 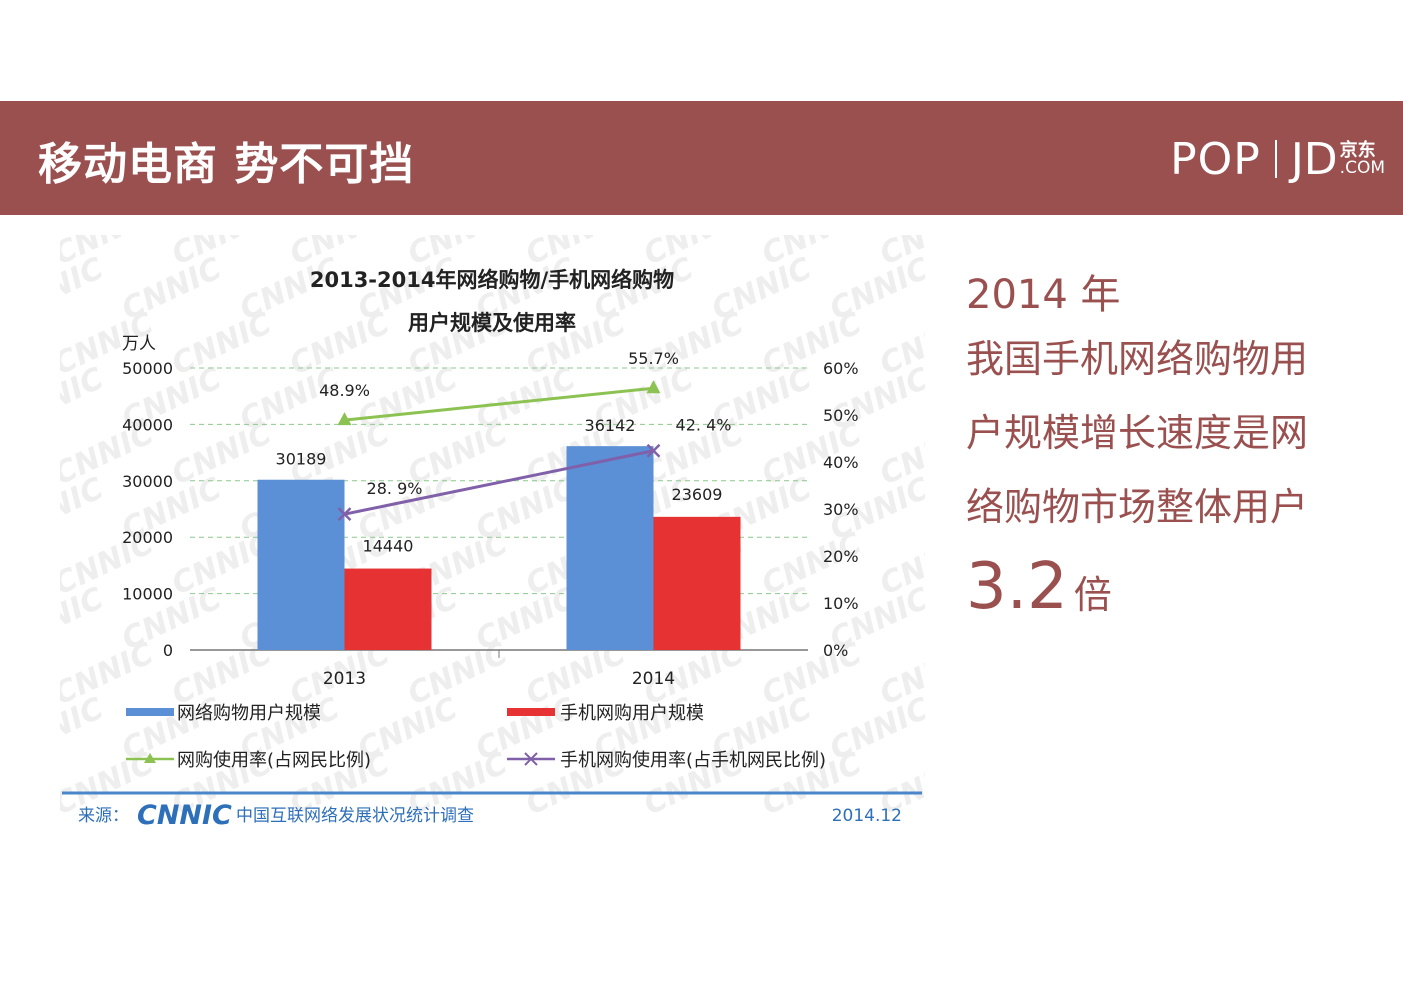 What do you see at coordinates (1092, 595) in the screenshot?
I see `summary-multiple-unit: 倍` at bounding box center [1092, 595].